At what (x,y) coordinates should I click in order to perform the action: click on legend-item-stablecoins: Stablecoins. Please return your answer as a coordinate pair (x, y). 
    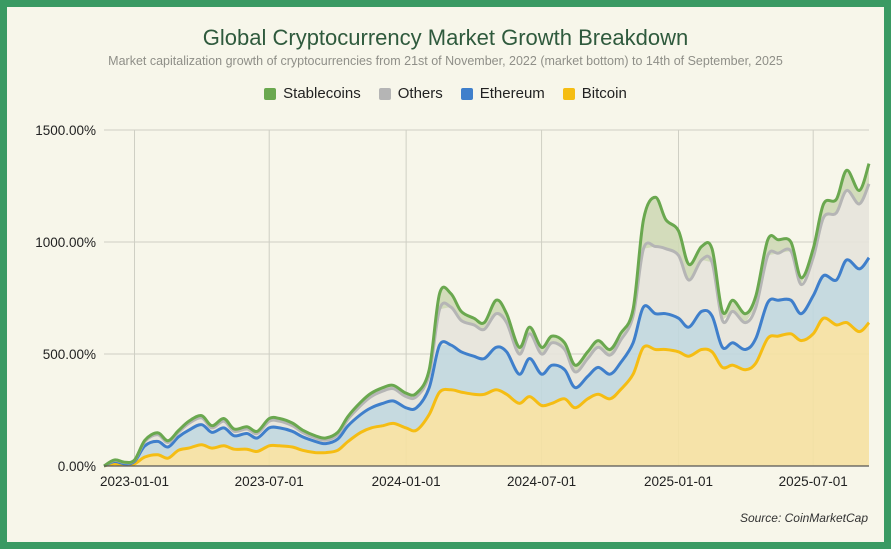
    Looking at the image, I should click on (312, 93).